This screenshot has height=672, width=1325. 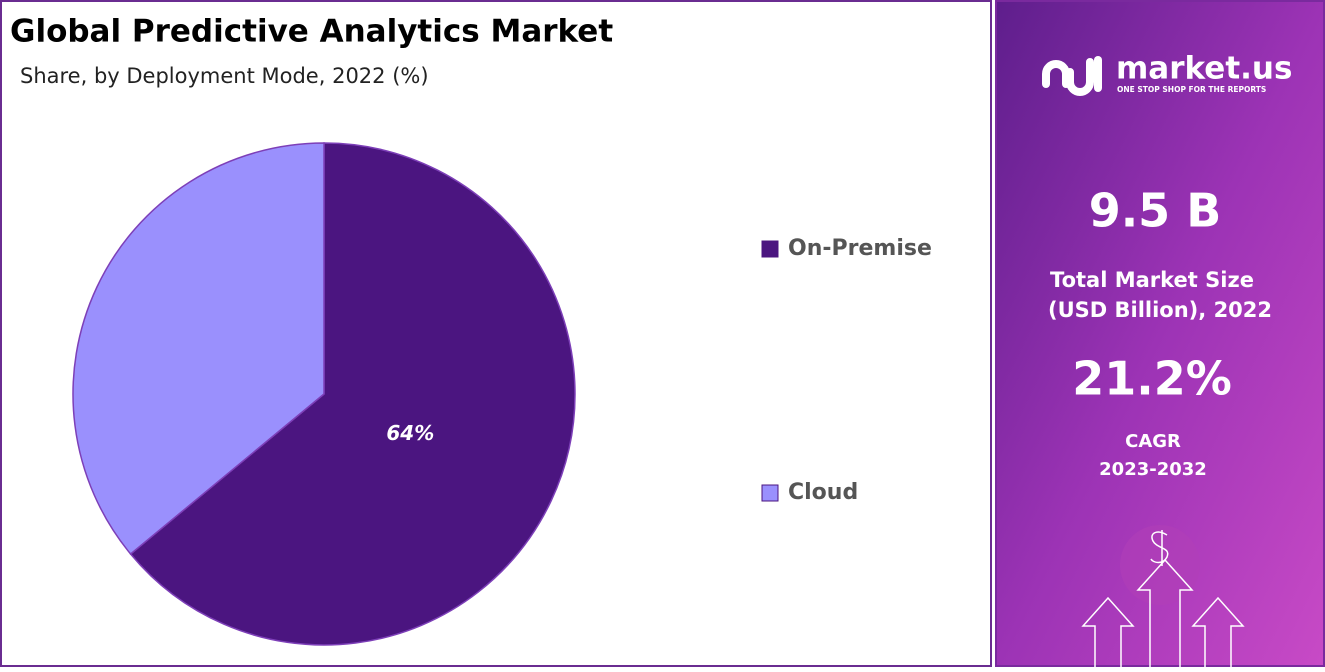 What do you see at coordinates (823, 492) in the screenshot?
I see `legend-label: Cloud` at bounding box center [823, 492].